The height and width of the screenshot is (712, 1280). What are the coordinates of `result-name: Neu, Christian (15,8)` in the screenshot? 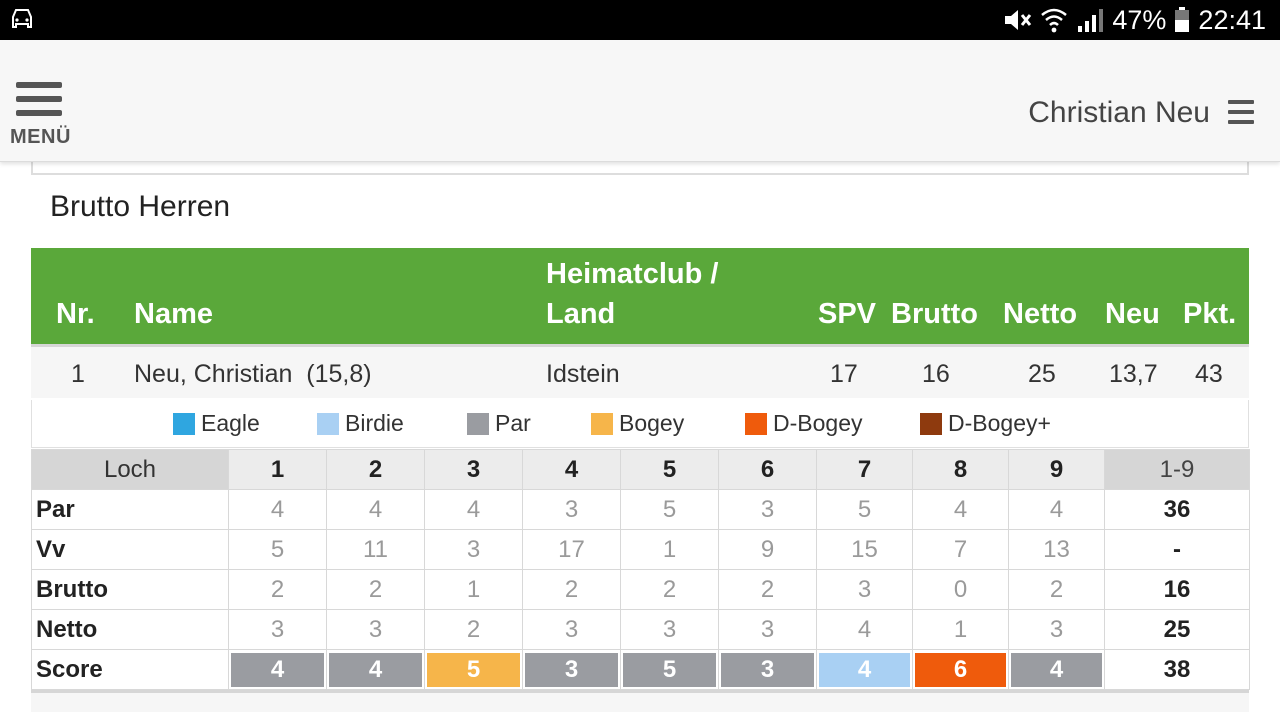 It's located at (253, 374).